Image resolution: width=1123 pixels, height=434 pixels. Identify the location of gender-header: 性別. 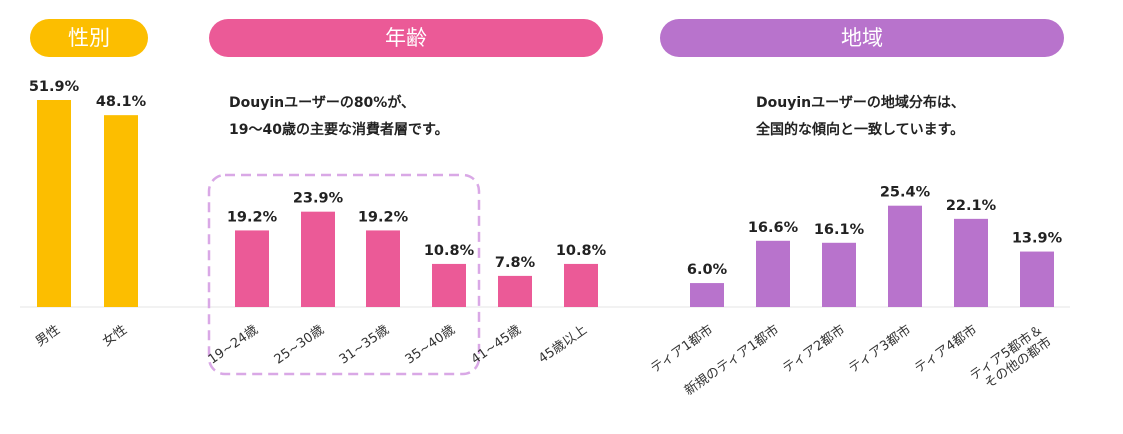
(89, 38).